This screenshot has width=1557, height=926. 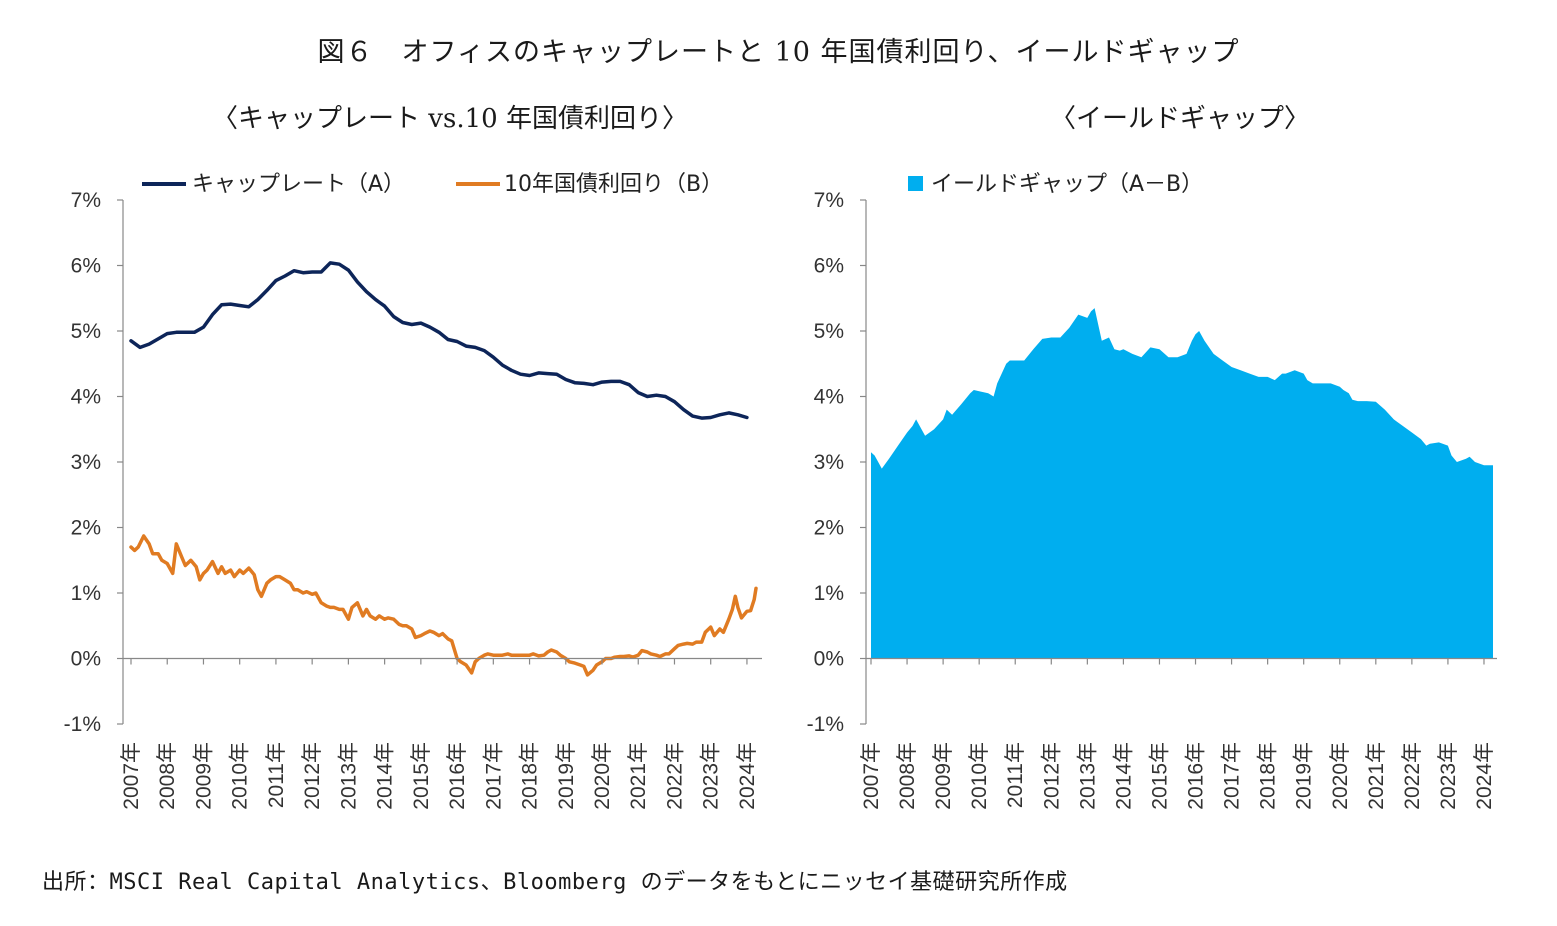 What do you see at coordinates (86, 462) in the screenshot?
I see `left-y-tick-label: 3%` at bounding box center [86, 462].